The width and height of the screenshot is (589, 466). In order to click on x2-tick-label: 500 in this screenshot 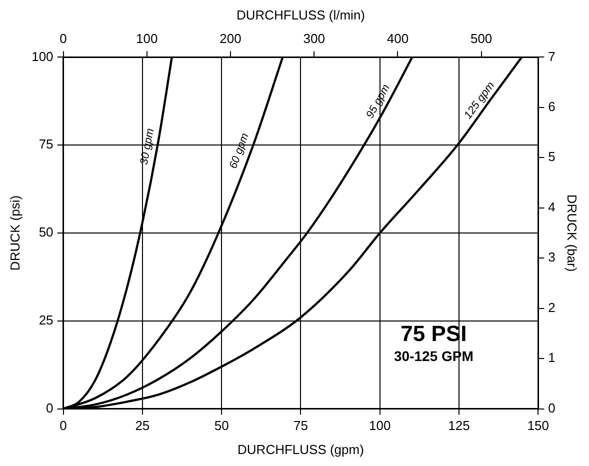, I will do `click(481, 38)`.